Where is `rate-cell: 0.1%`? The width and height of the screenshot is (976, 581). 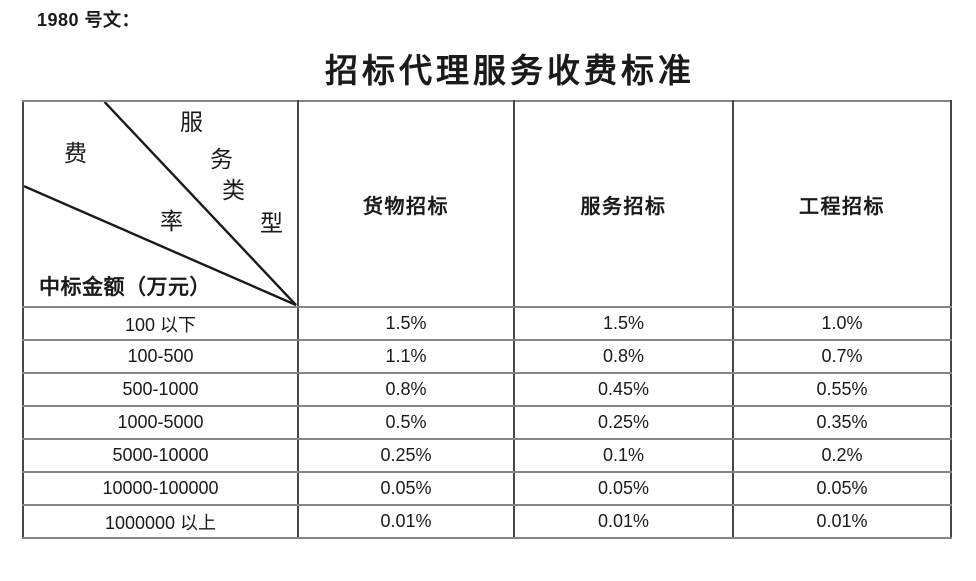 rate-cell: 0.1% is located at coordinates (623, 455).